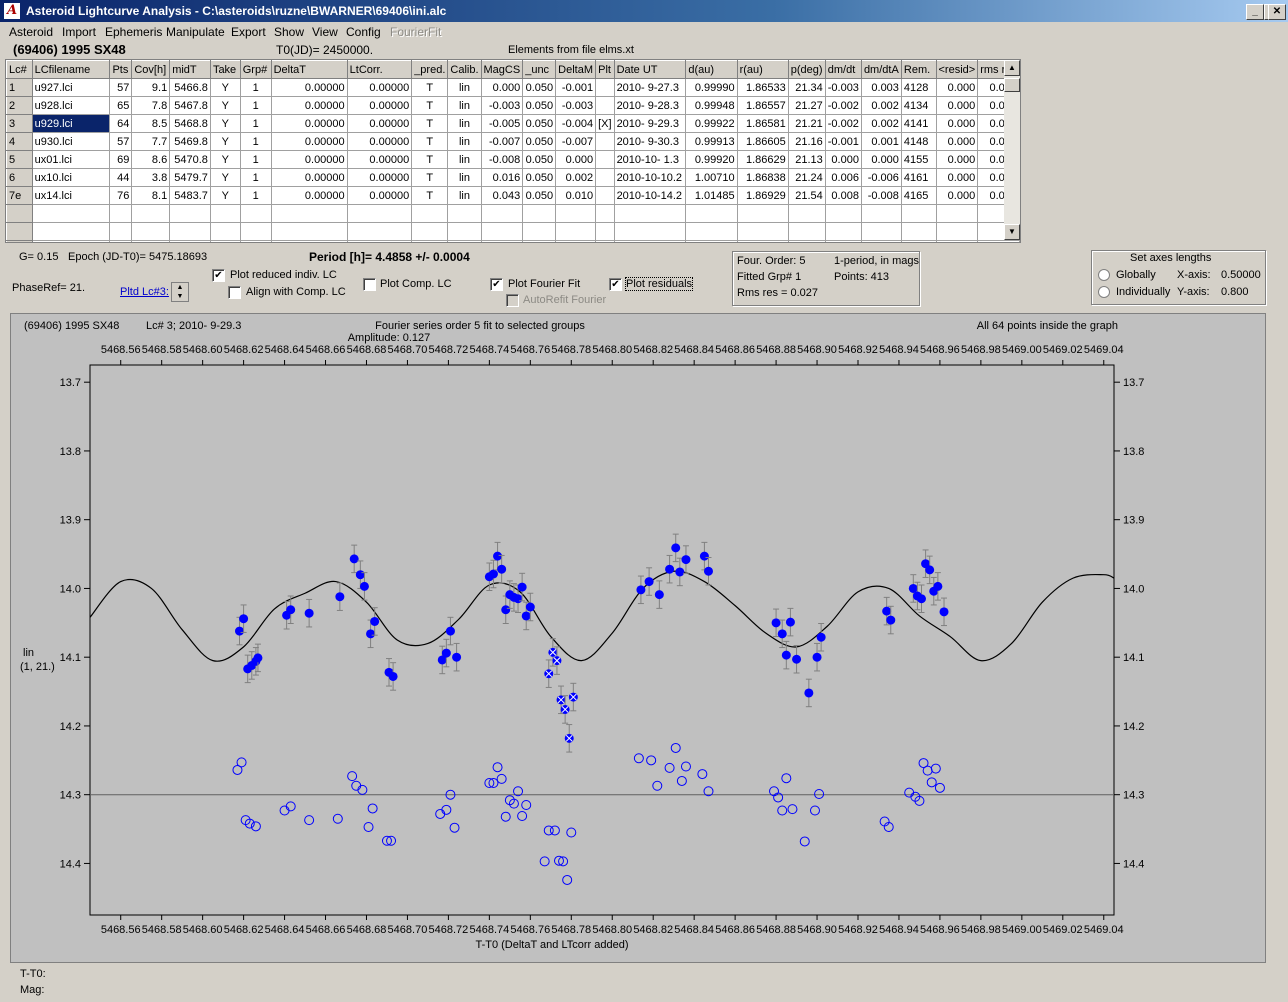 Image resolution: width=1288 pixels, height=1002 pixels. Describe the element at coordinates (379, 69) in the screenshot. I see `column-header: LtCorr.` at that location.